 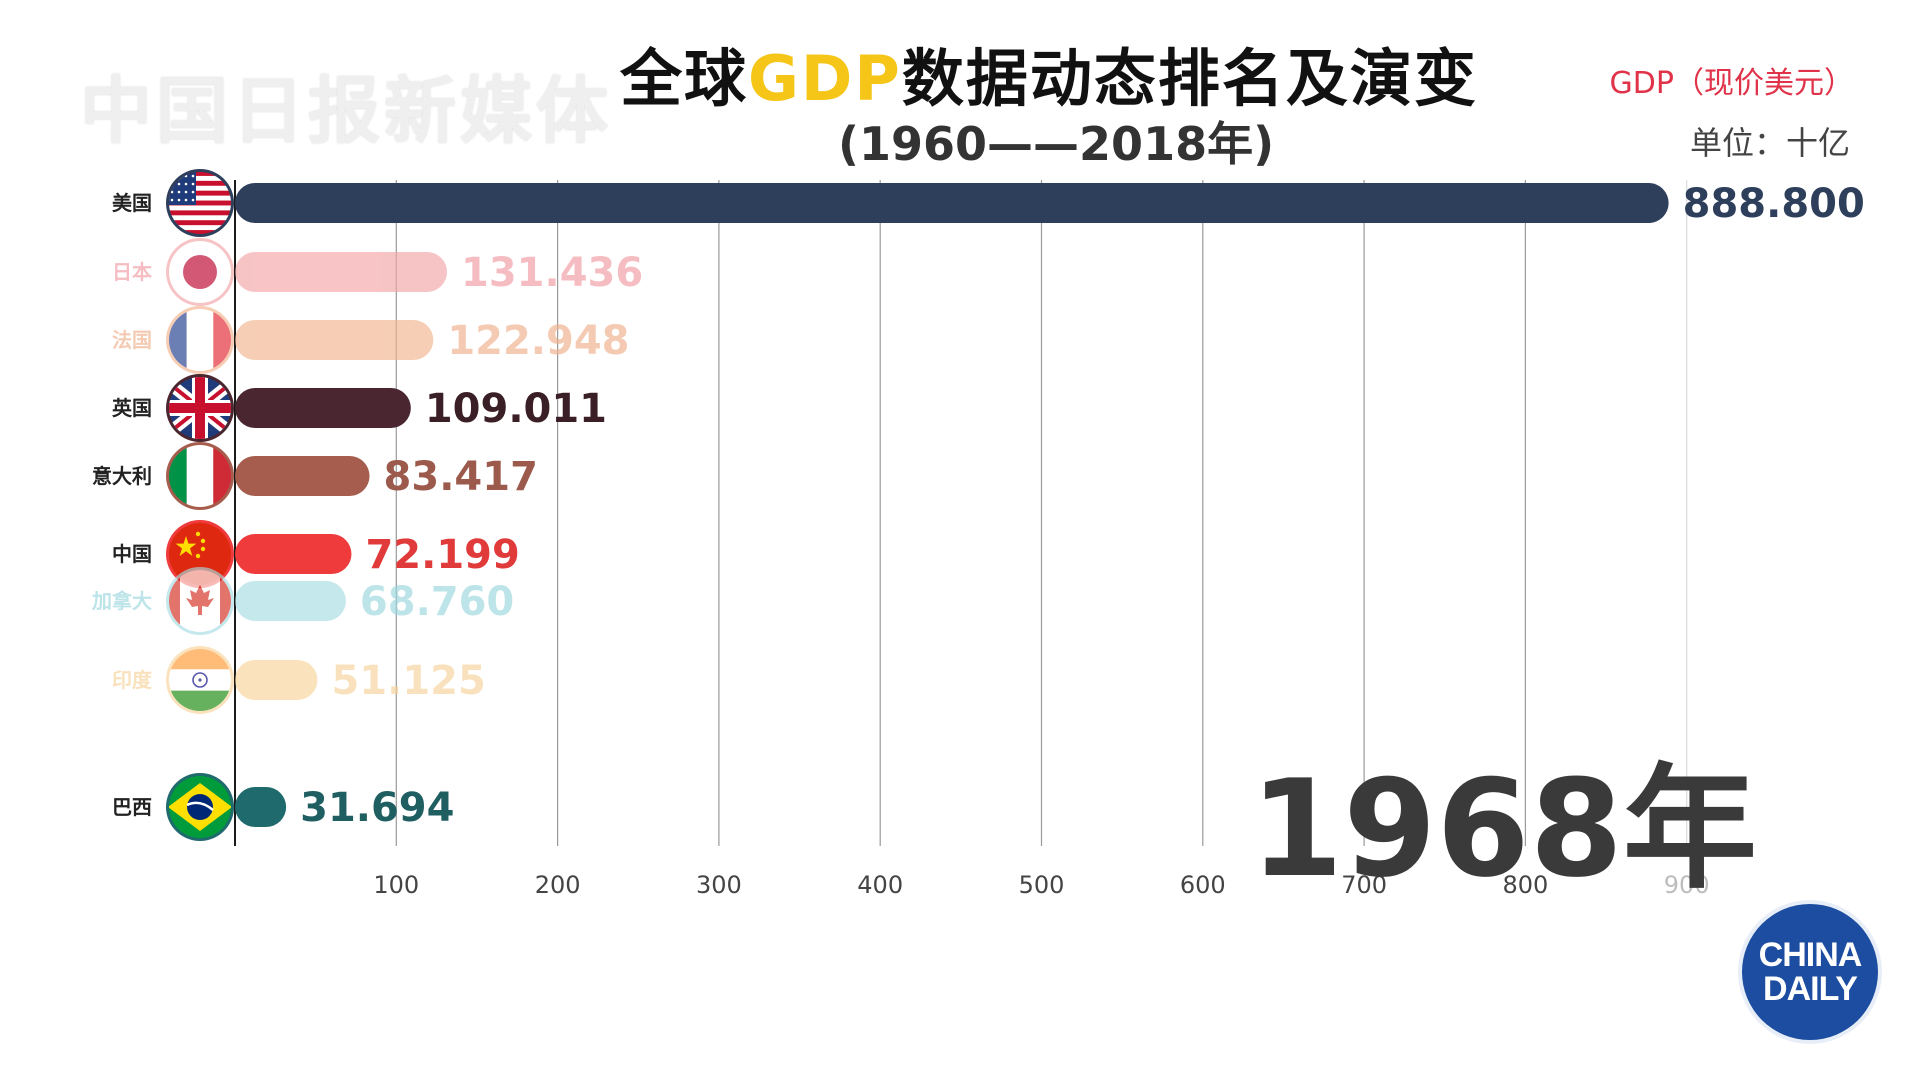 I want to click on x-tick-label: 900, so click(x=1687, y=885).